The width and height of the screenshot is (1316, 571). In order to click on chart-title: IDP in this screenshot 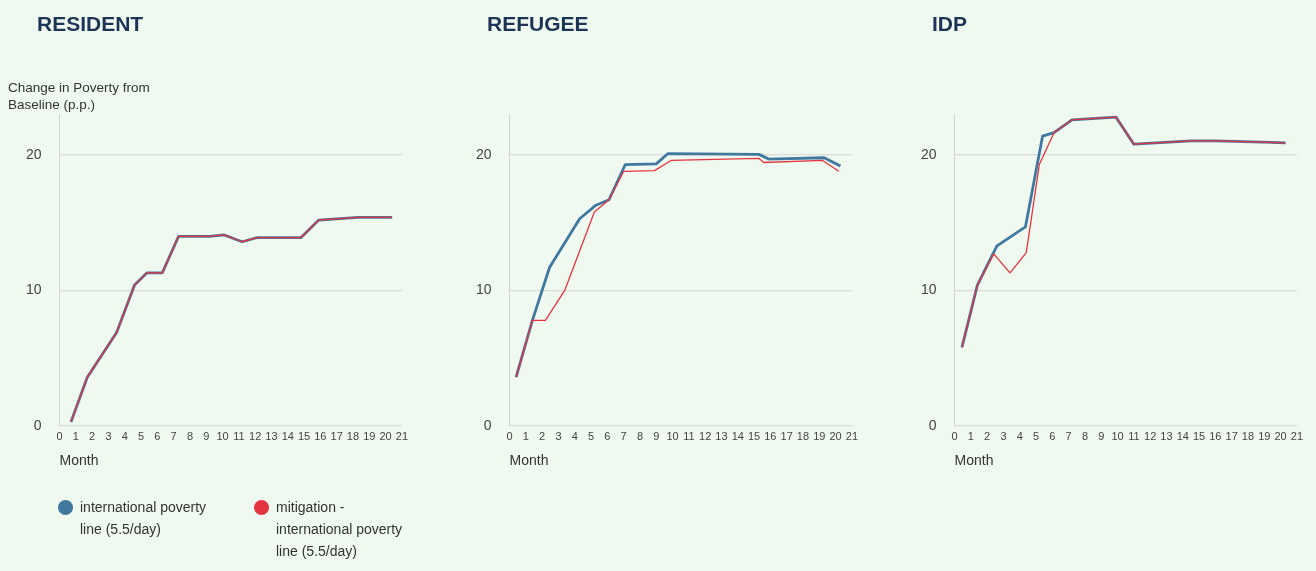, I will do `click(950, 24)`.